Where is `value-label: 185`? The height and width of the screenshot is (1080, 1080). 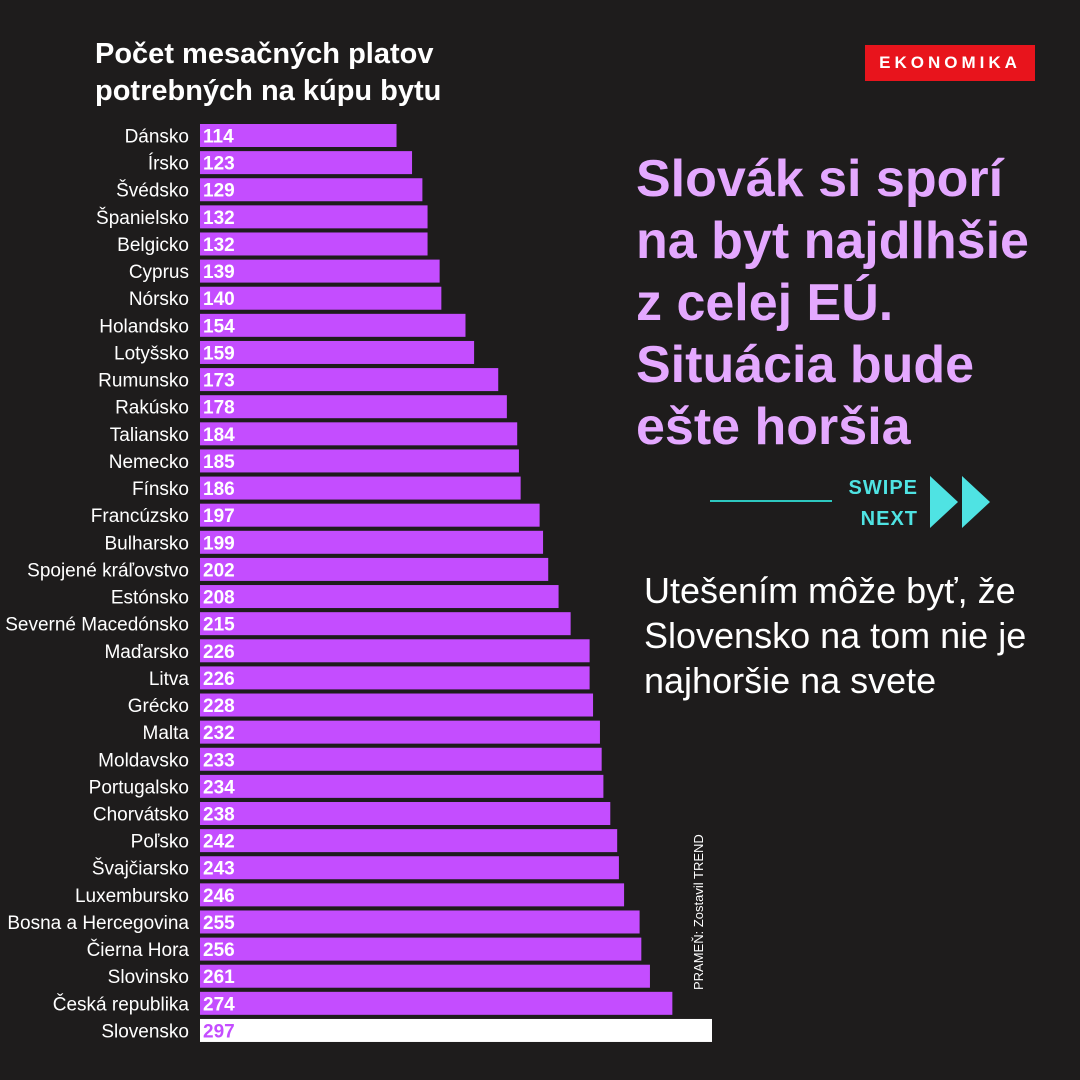
value-label: 185 is located at coordinates (219, 462).